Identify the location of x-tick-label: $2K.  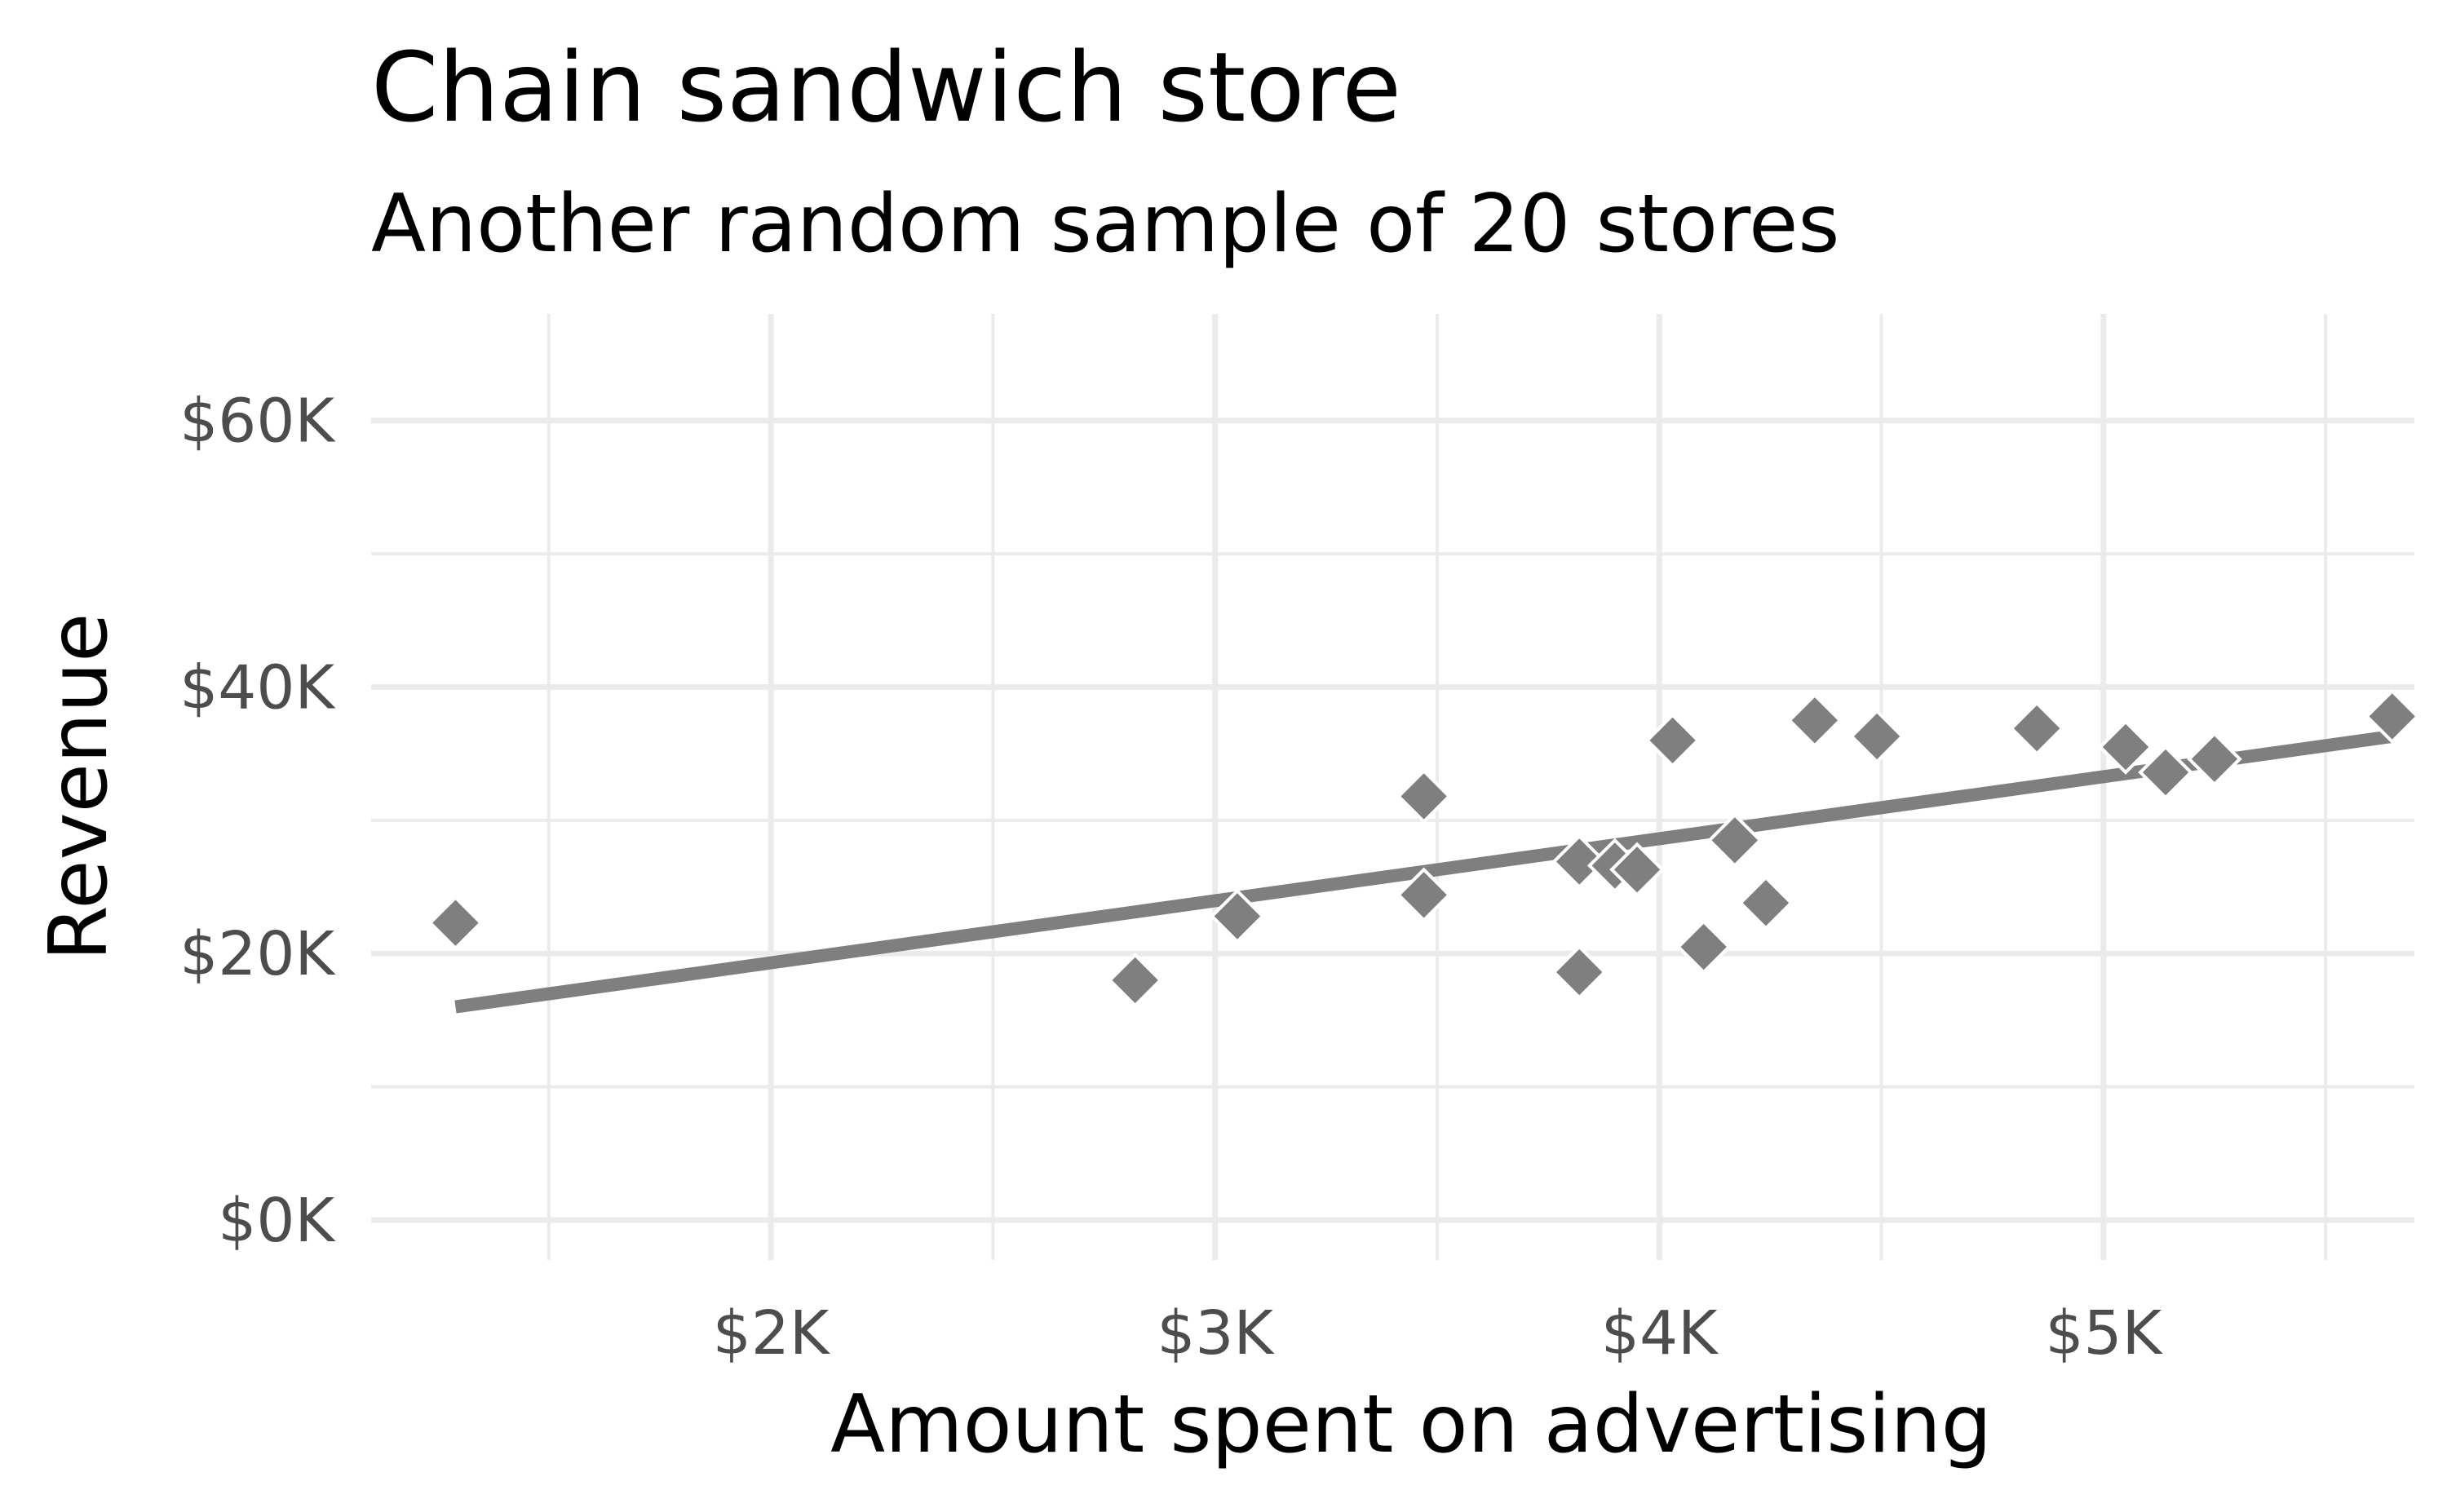
(772, 1333).